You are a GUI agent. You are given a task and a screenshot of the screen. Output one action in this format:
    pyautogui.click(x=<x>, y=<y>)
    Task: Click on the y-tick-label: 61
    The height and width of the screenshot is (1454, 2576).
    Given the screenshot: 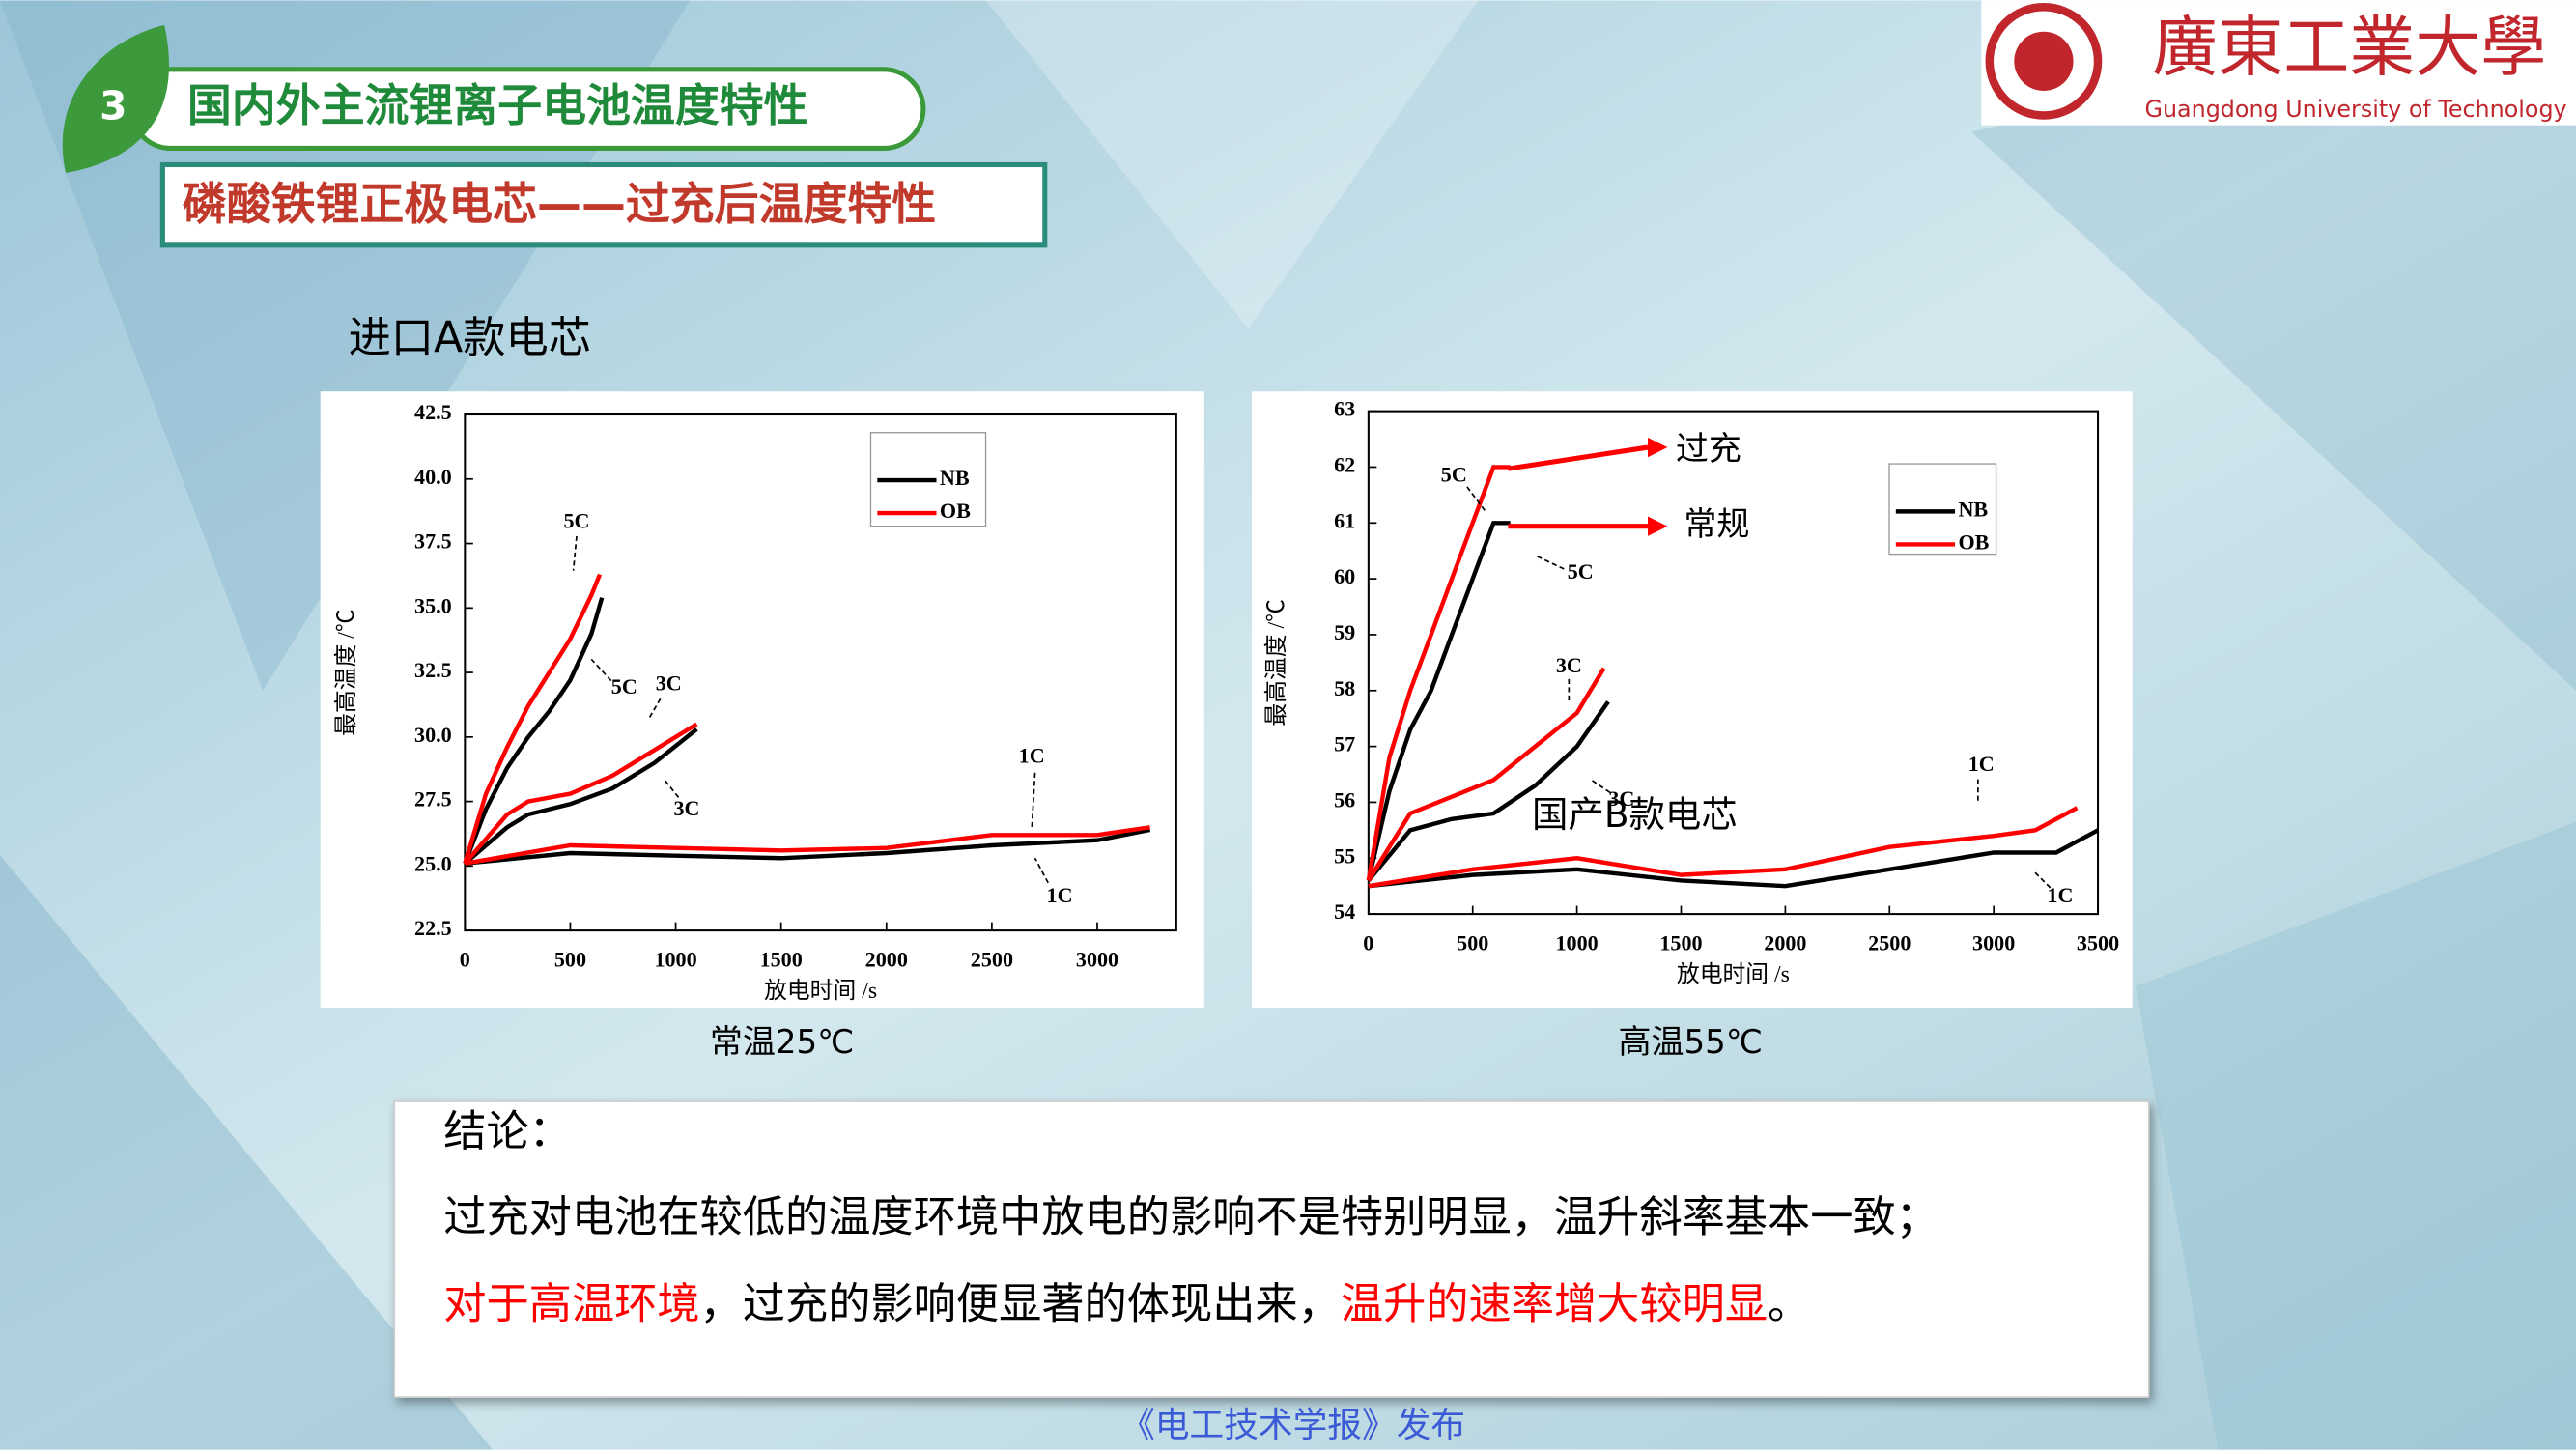 What is the action you would take?
    pyautogui.click(x=1344, y=520)
    